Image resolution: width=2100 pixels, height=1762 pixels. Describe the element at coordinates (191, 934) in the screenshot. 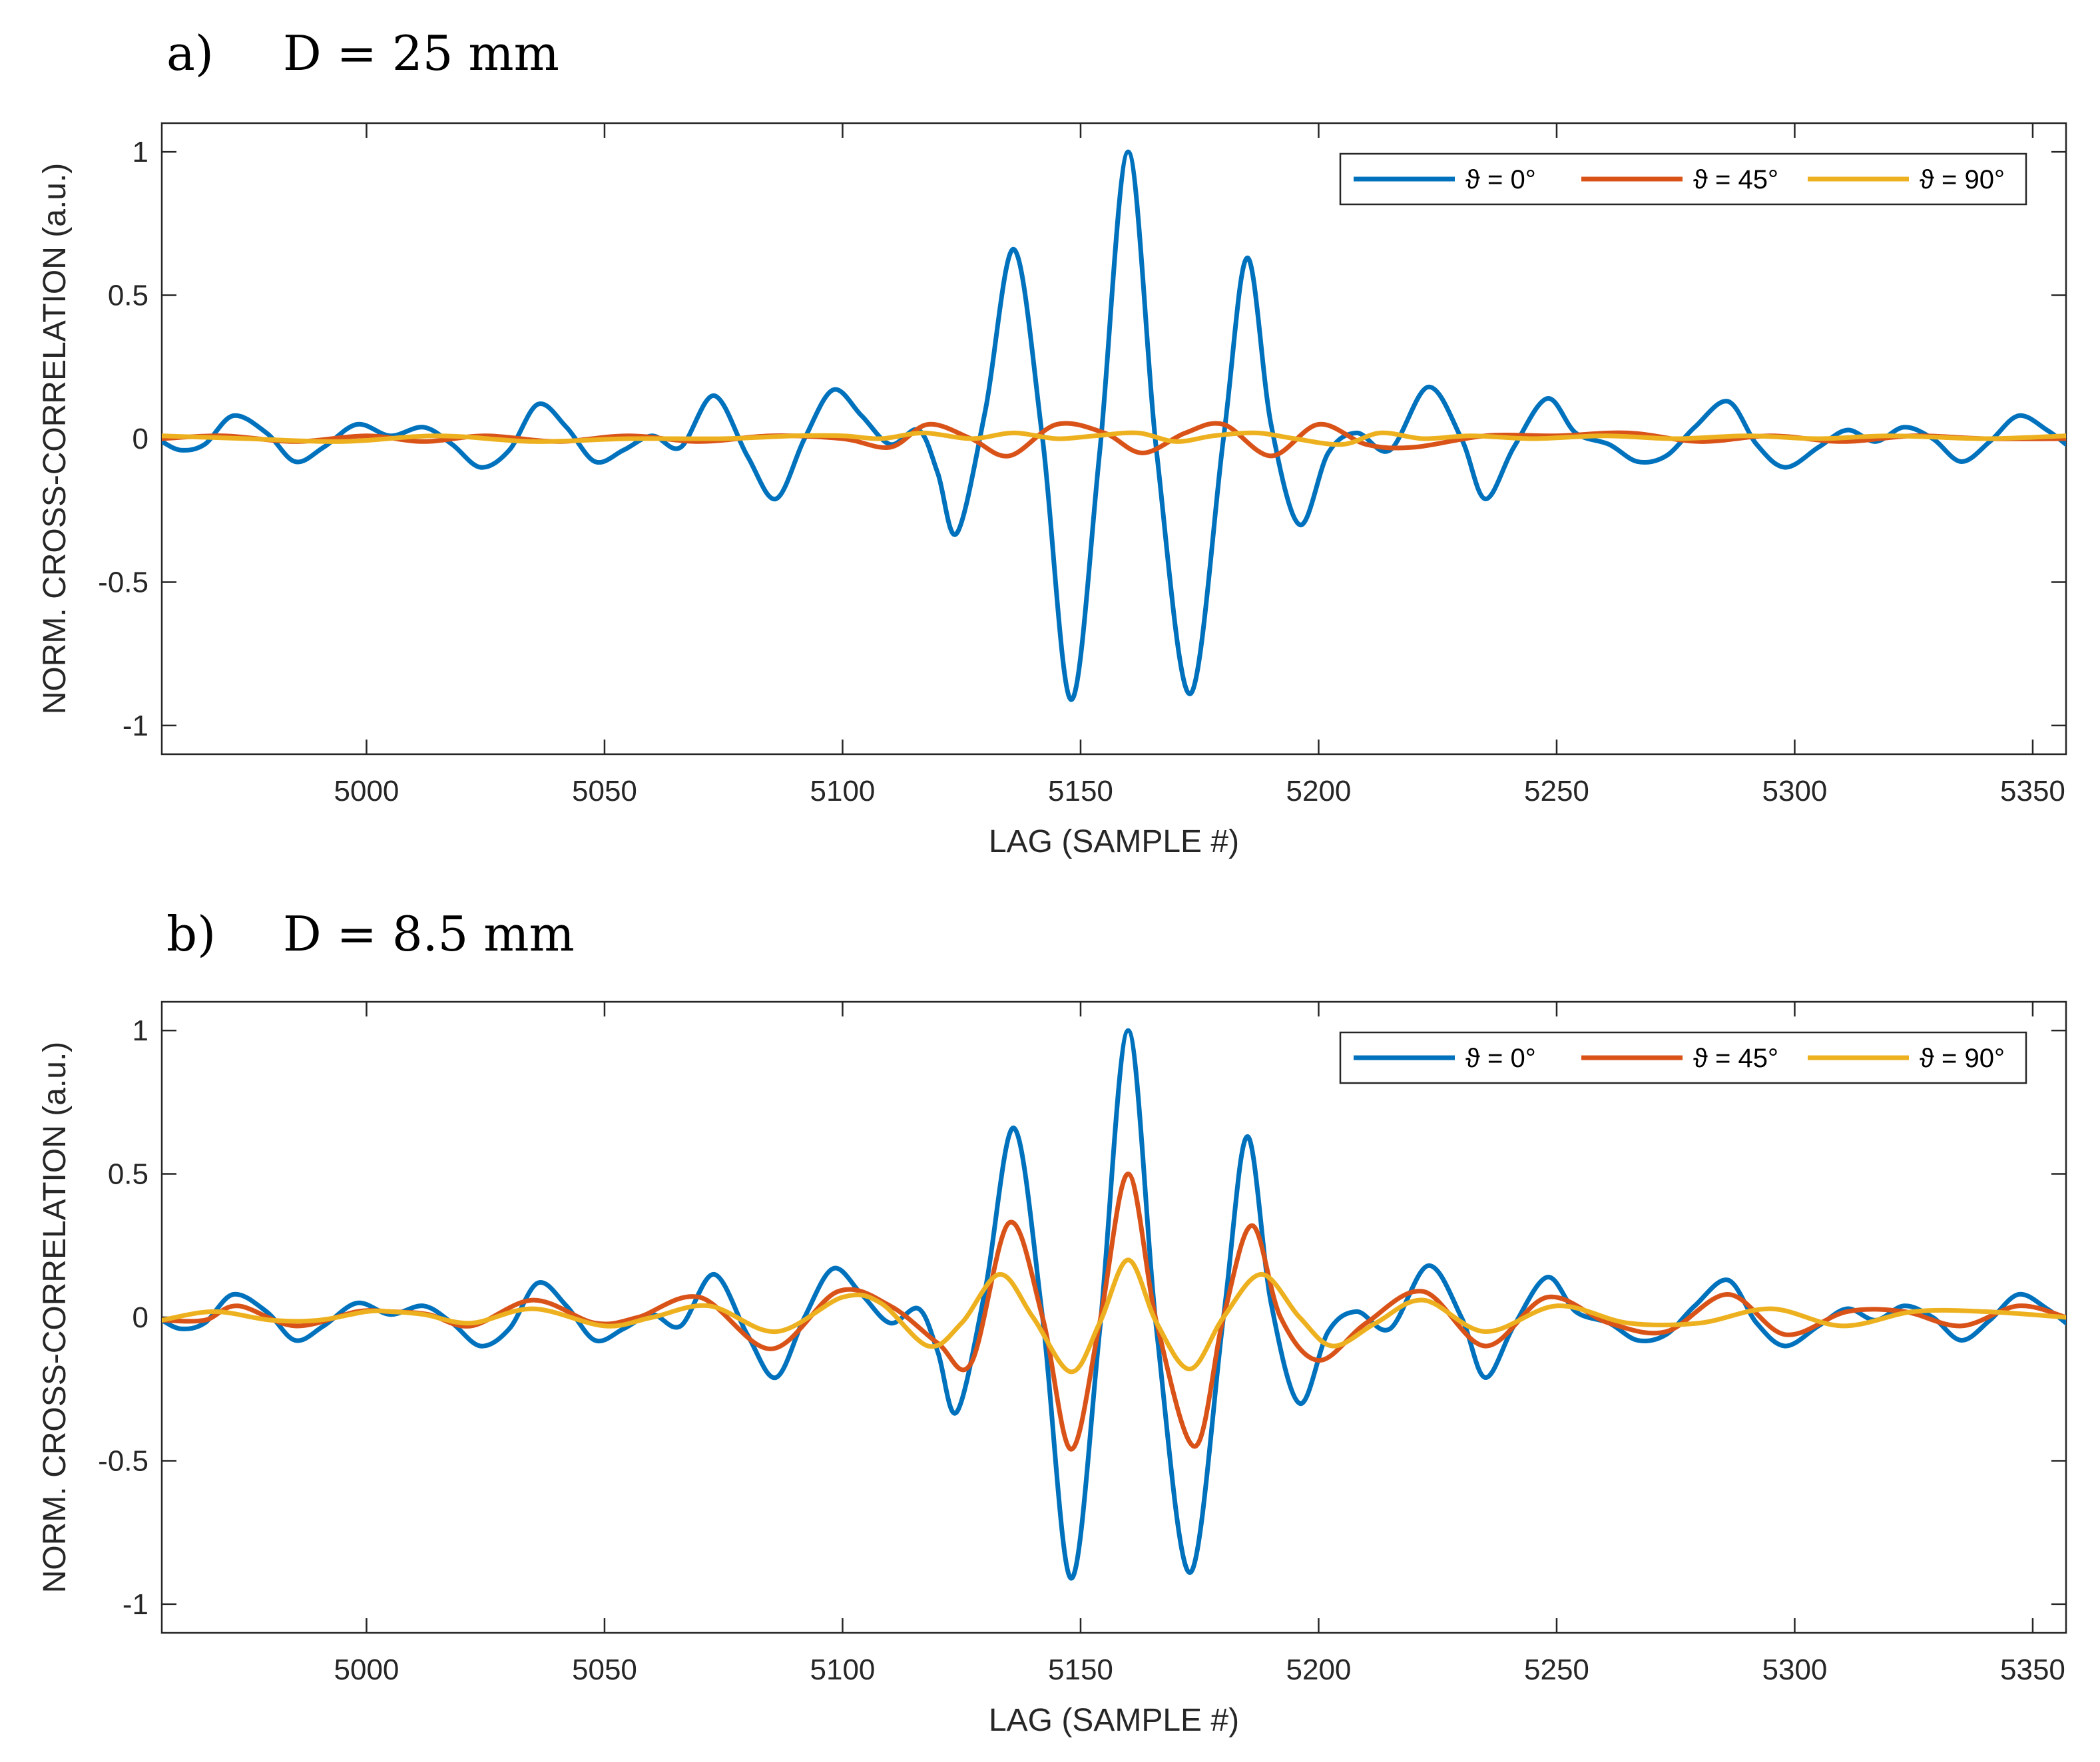

I see `panel-b-label: b)` at that location.